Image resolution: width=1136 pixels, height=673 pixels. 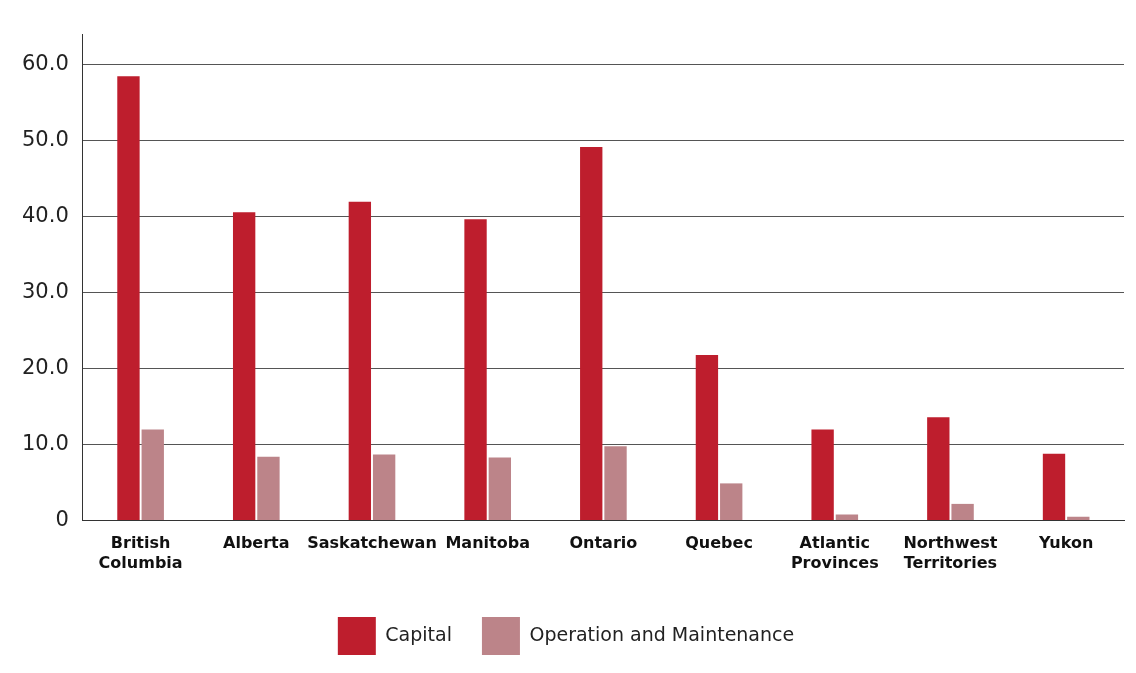 I want to click on y-tick-label: 30.0, so click(x=45, y=291).